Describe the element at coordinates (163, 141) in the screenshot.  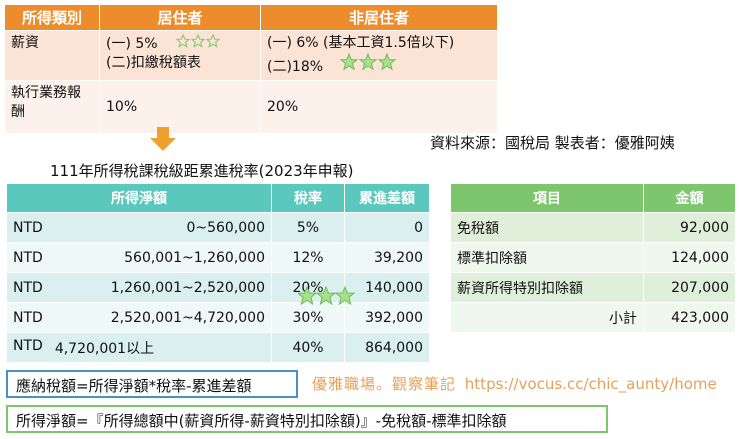
I see `down-arrow-icon` at that location.